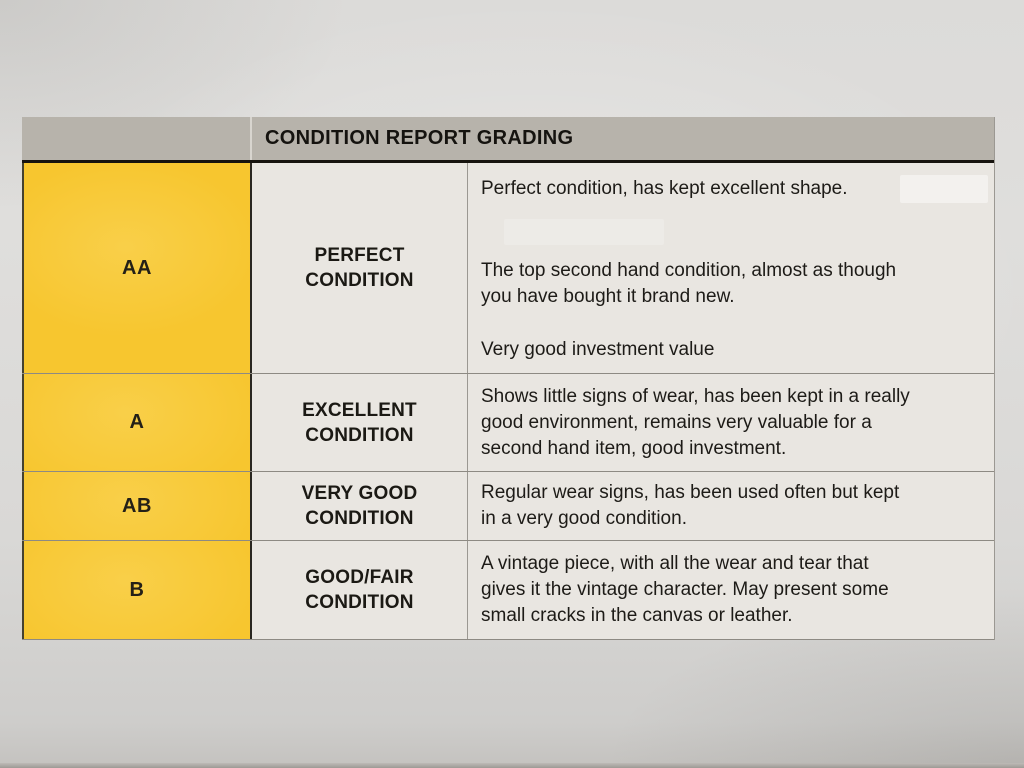 This screenshot has height=768, width=1024. I want to click on table-title: CONDITION REPORT GRADING, so click(419, 138).